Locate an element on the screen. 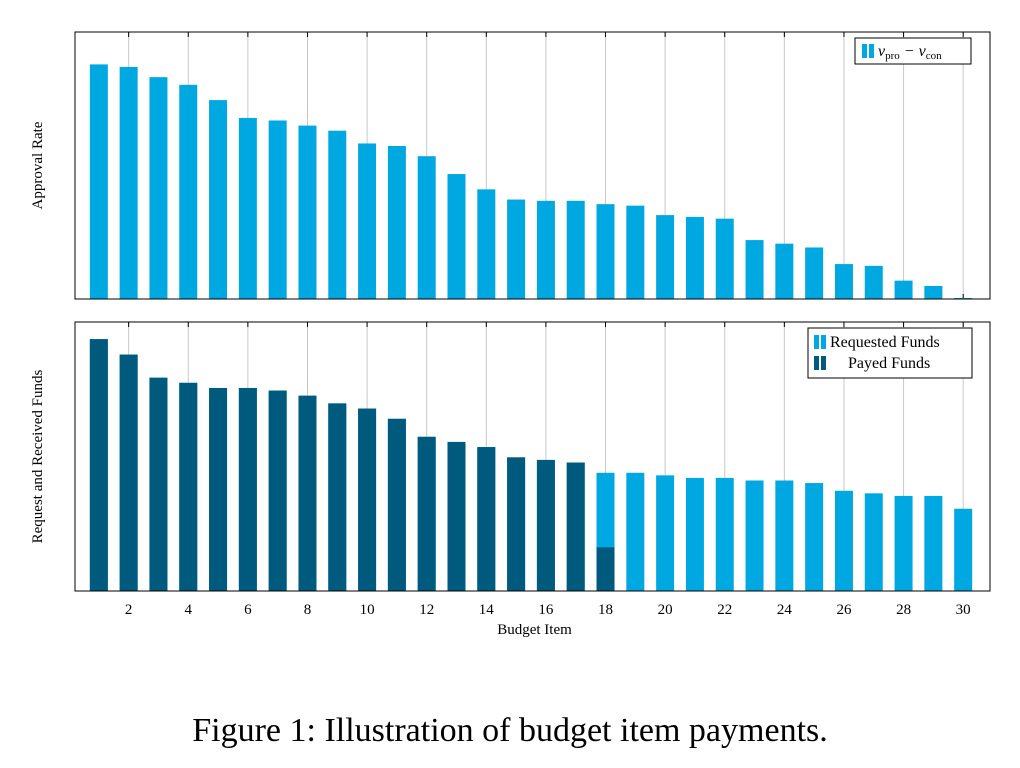 This screenshot has width=1020, height=768. x-tick-label: 12 is located at coordinates (426, 610).